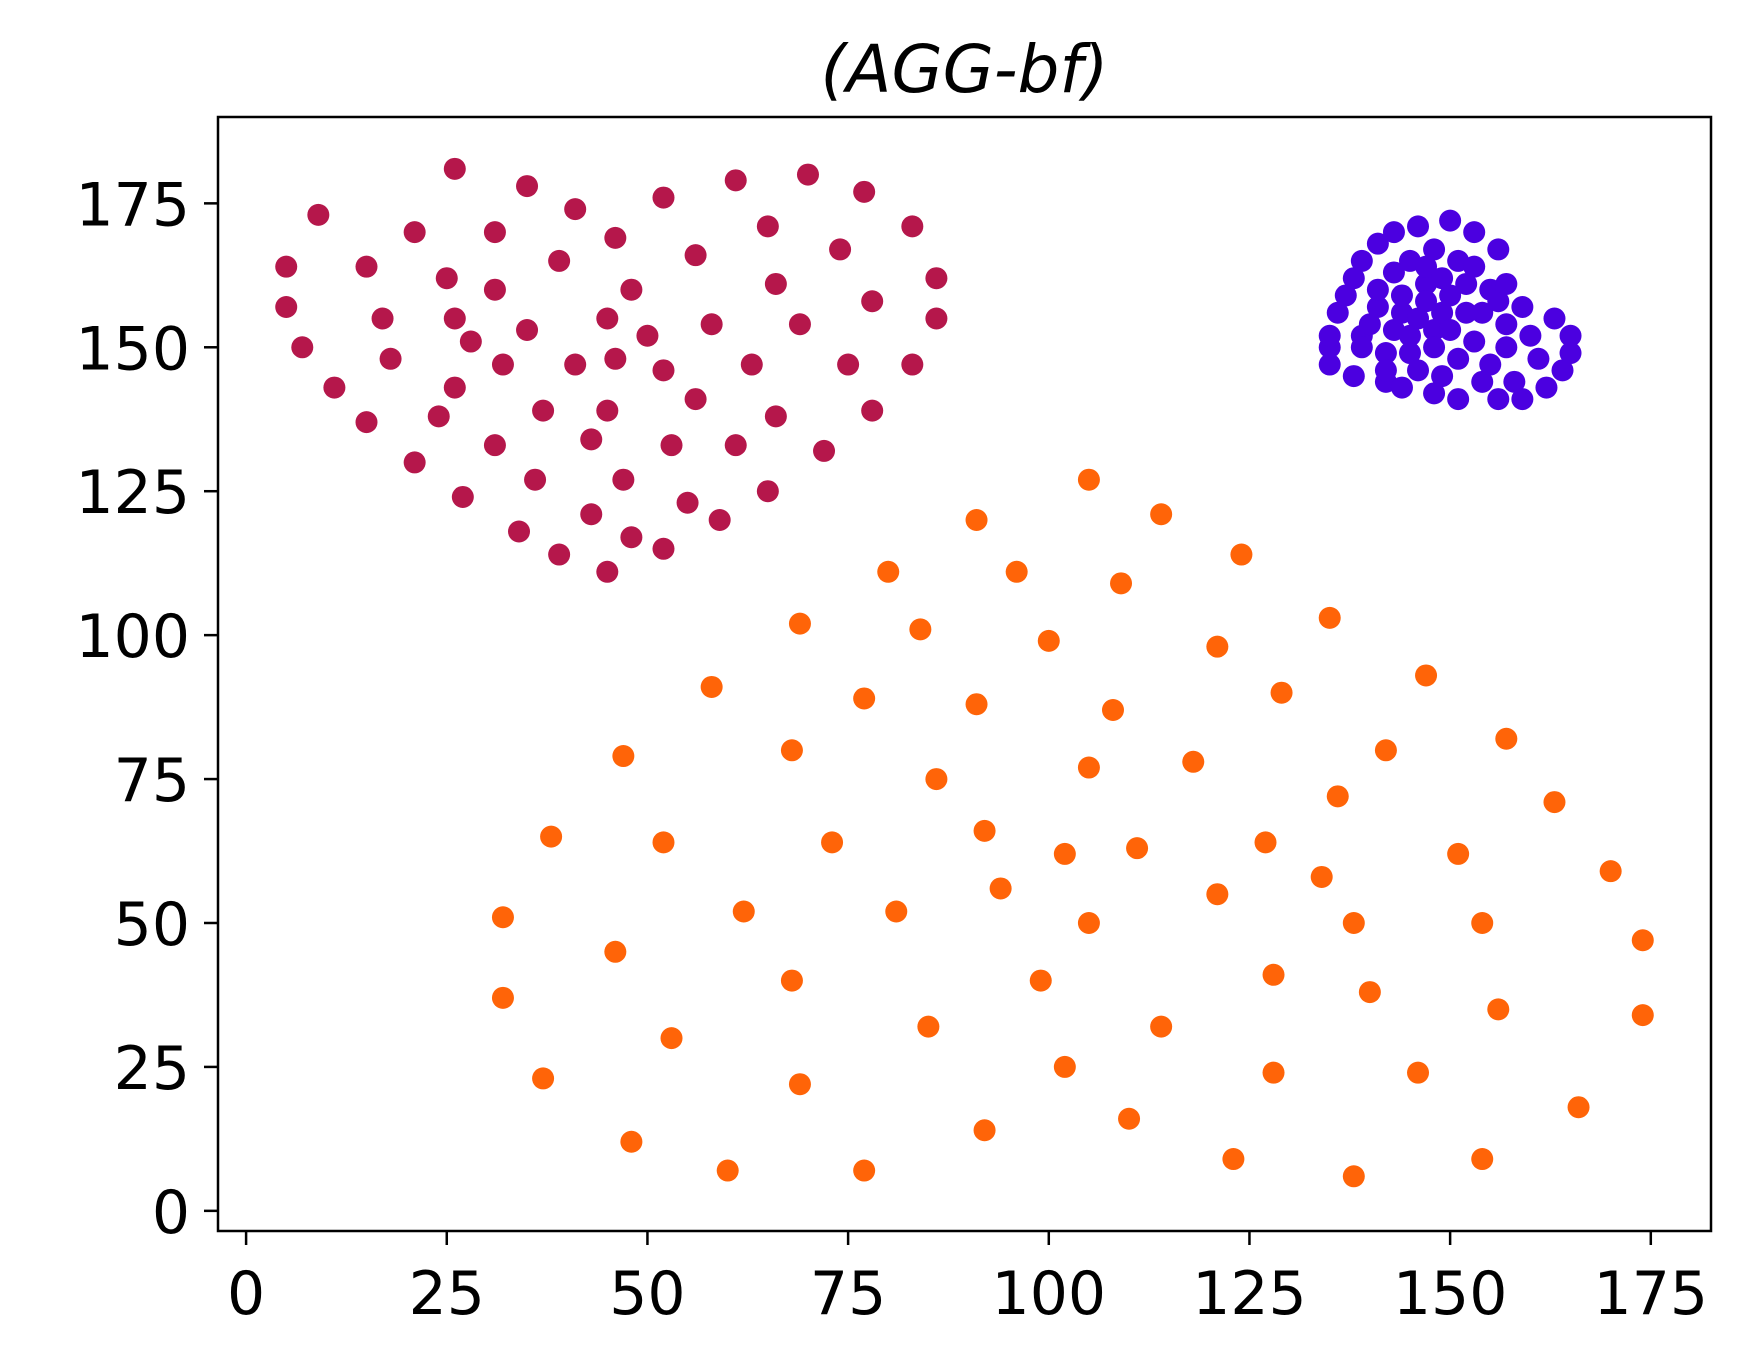 Image resolution: width=1757 pixels, height=1367 pixels. What do you see at coordinates (1450, 1294) in the screenshot?
I see `x-tick-label: 150` at bounding box center [1450, 1294].